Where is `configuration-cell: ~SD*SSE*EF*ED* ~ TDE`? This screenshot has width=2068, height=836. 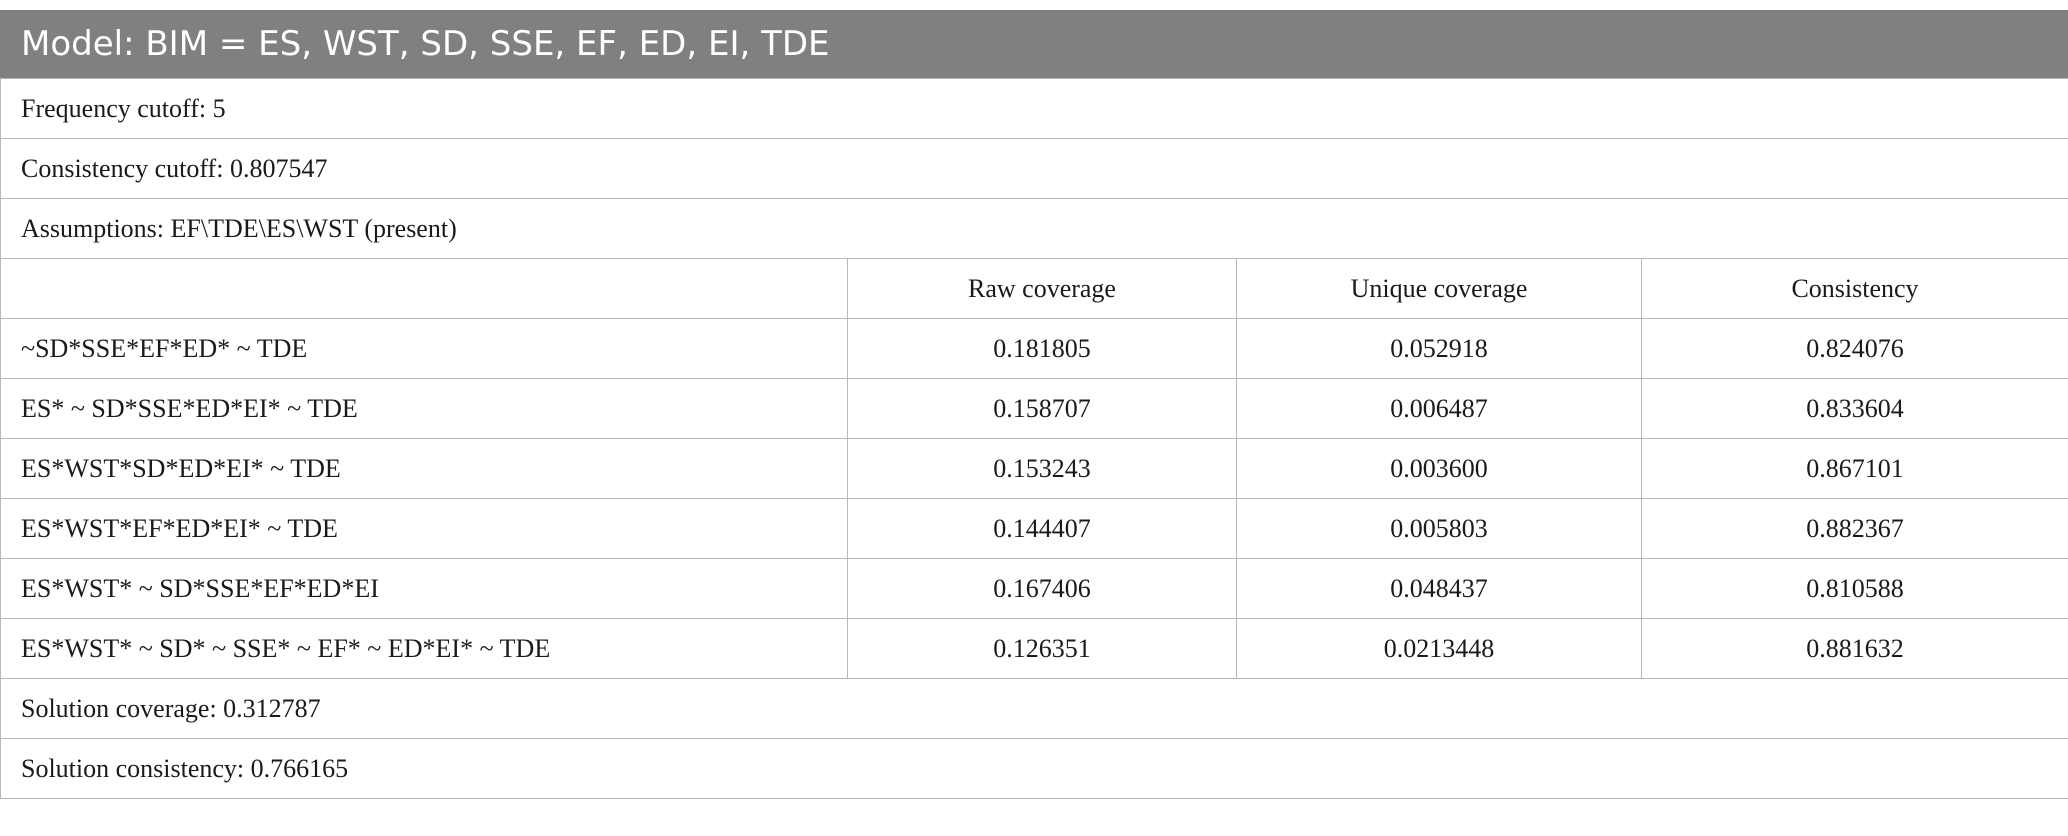 configuration-cell: ~SD*SSE*EF*ED* ~ TDE is located at coordinates (424, 348).